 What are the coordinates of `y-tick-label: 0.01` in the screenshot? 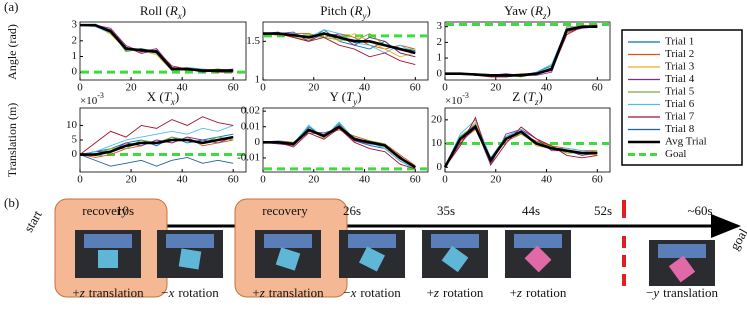 It's located at (250, 126).